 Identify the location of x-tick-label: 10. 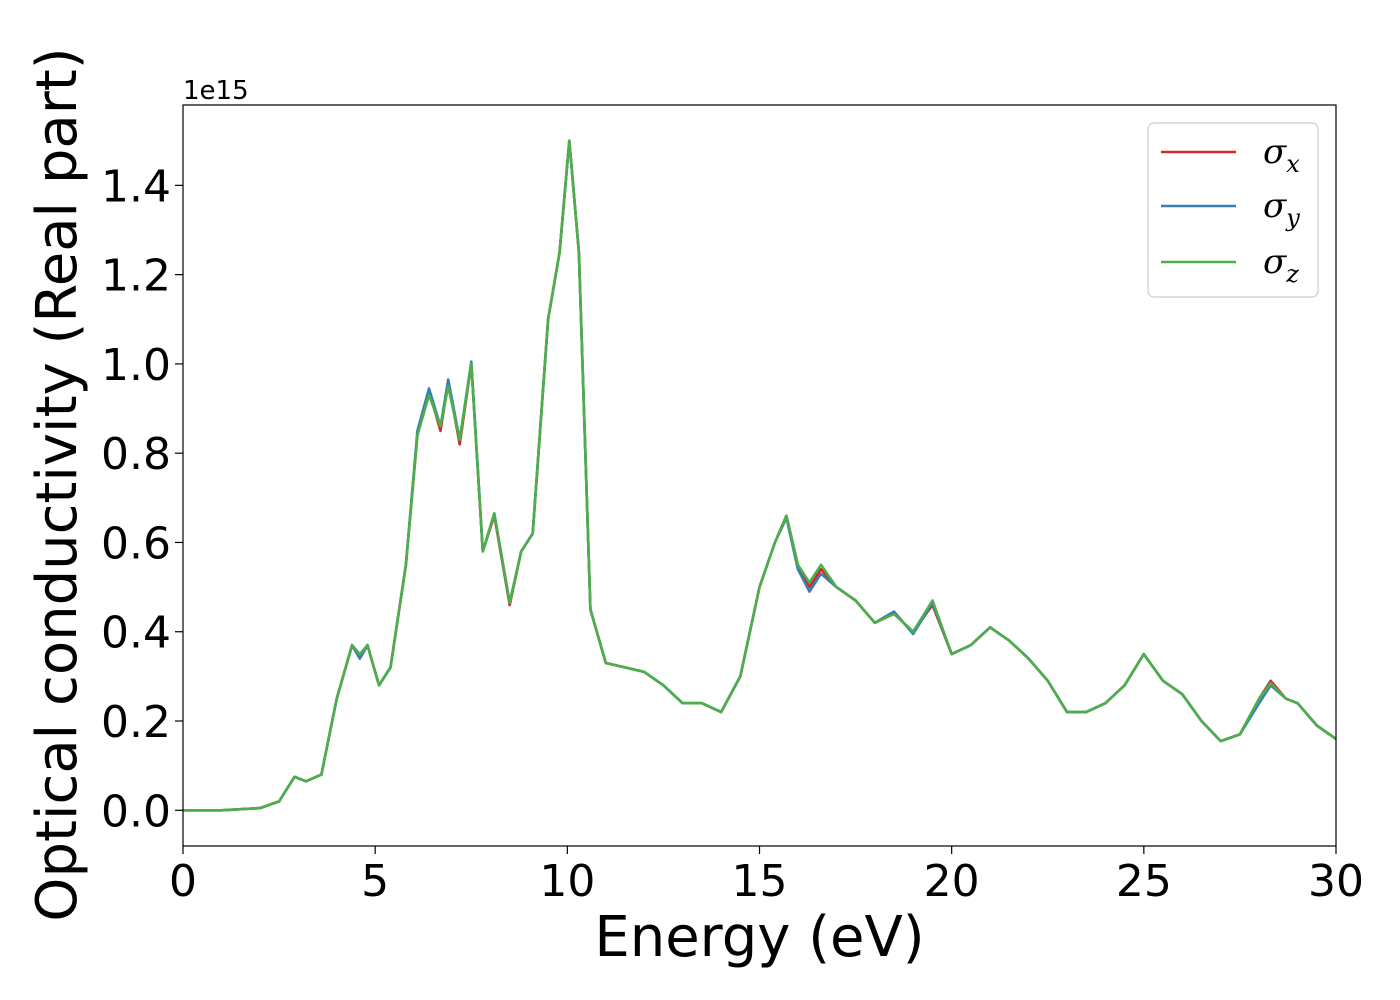
(567, 881).